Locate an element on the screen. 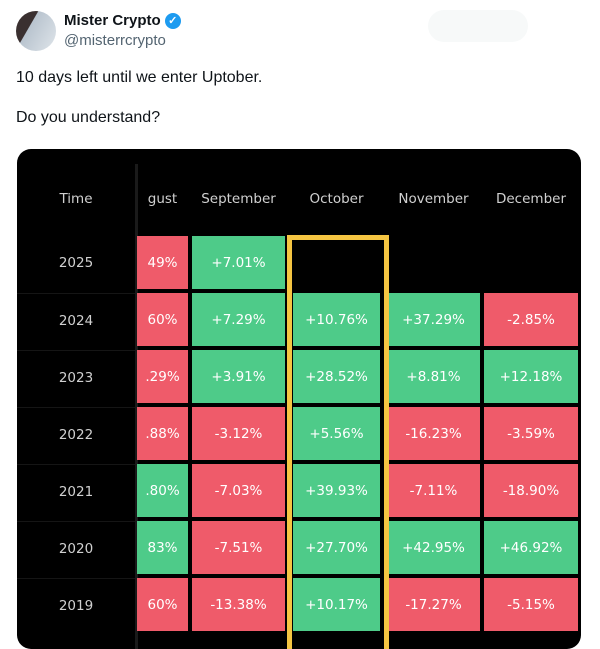 The width and height of the screenshot is (600, 649). column-header: Time is located at coordinates (76, 199).